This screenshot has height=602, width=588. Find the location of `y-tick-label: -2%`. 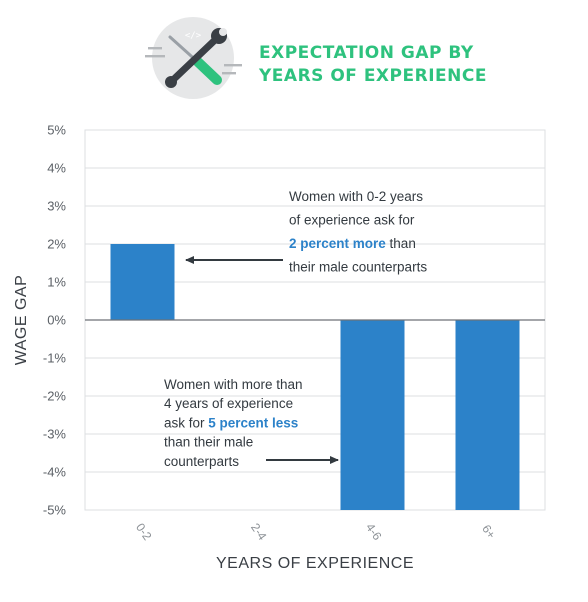

y-tick-label: -2% is located at coordinates (55, 396).